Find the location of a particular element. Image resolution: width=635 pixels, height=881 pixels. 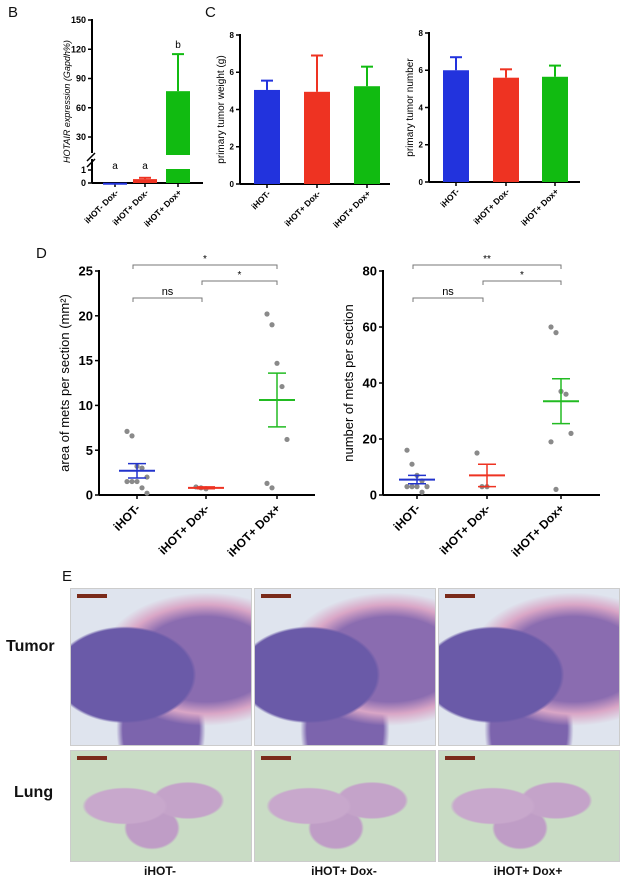

y-axis-label: HOTAIR expression (Gapdh%) is located at coordinates (67, 101).